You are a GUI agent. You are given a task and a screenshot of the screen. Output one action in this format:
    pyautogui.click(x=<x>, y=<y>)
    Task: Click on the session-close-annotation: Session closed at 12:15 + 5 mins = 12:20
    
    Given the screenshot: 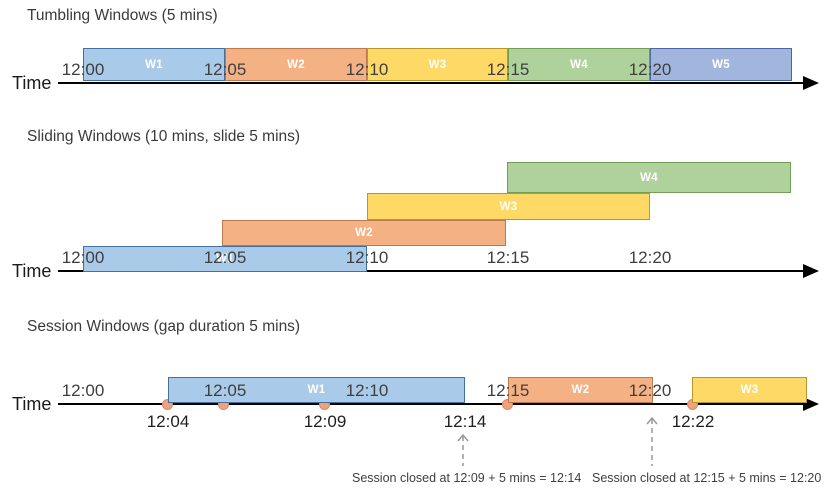 What is the action you would take?
    pyautogui.click(x=707, y=478)
    